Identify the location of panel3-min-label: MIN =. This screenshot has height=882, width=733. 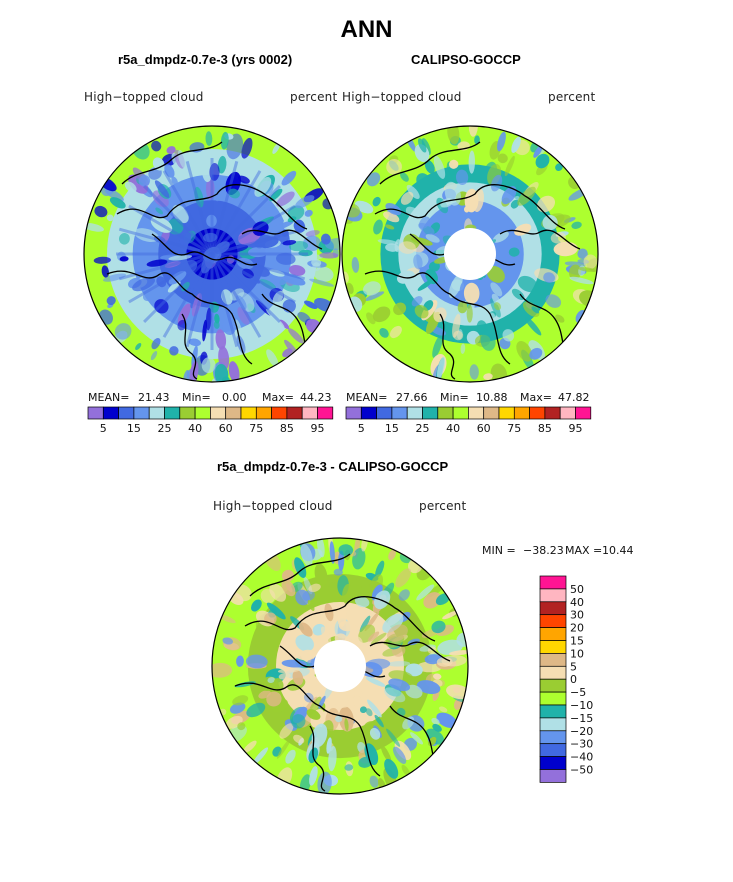
(499, 550).